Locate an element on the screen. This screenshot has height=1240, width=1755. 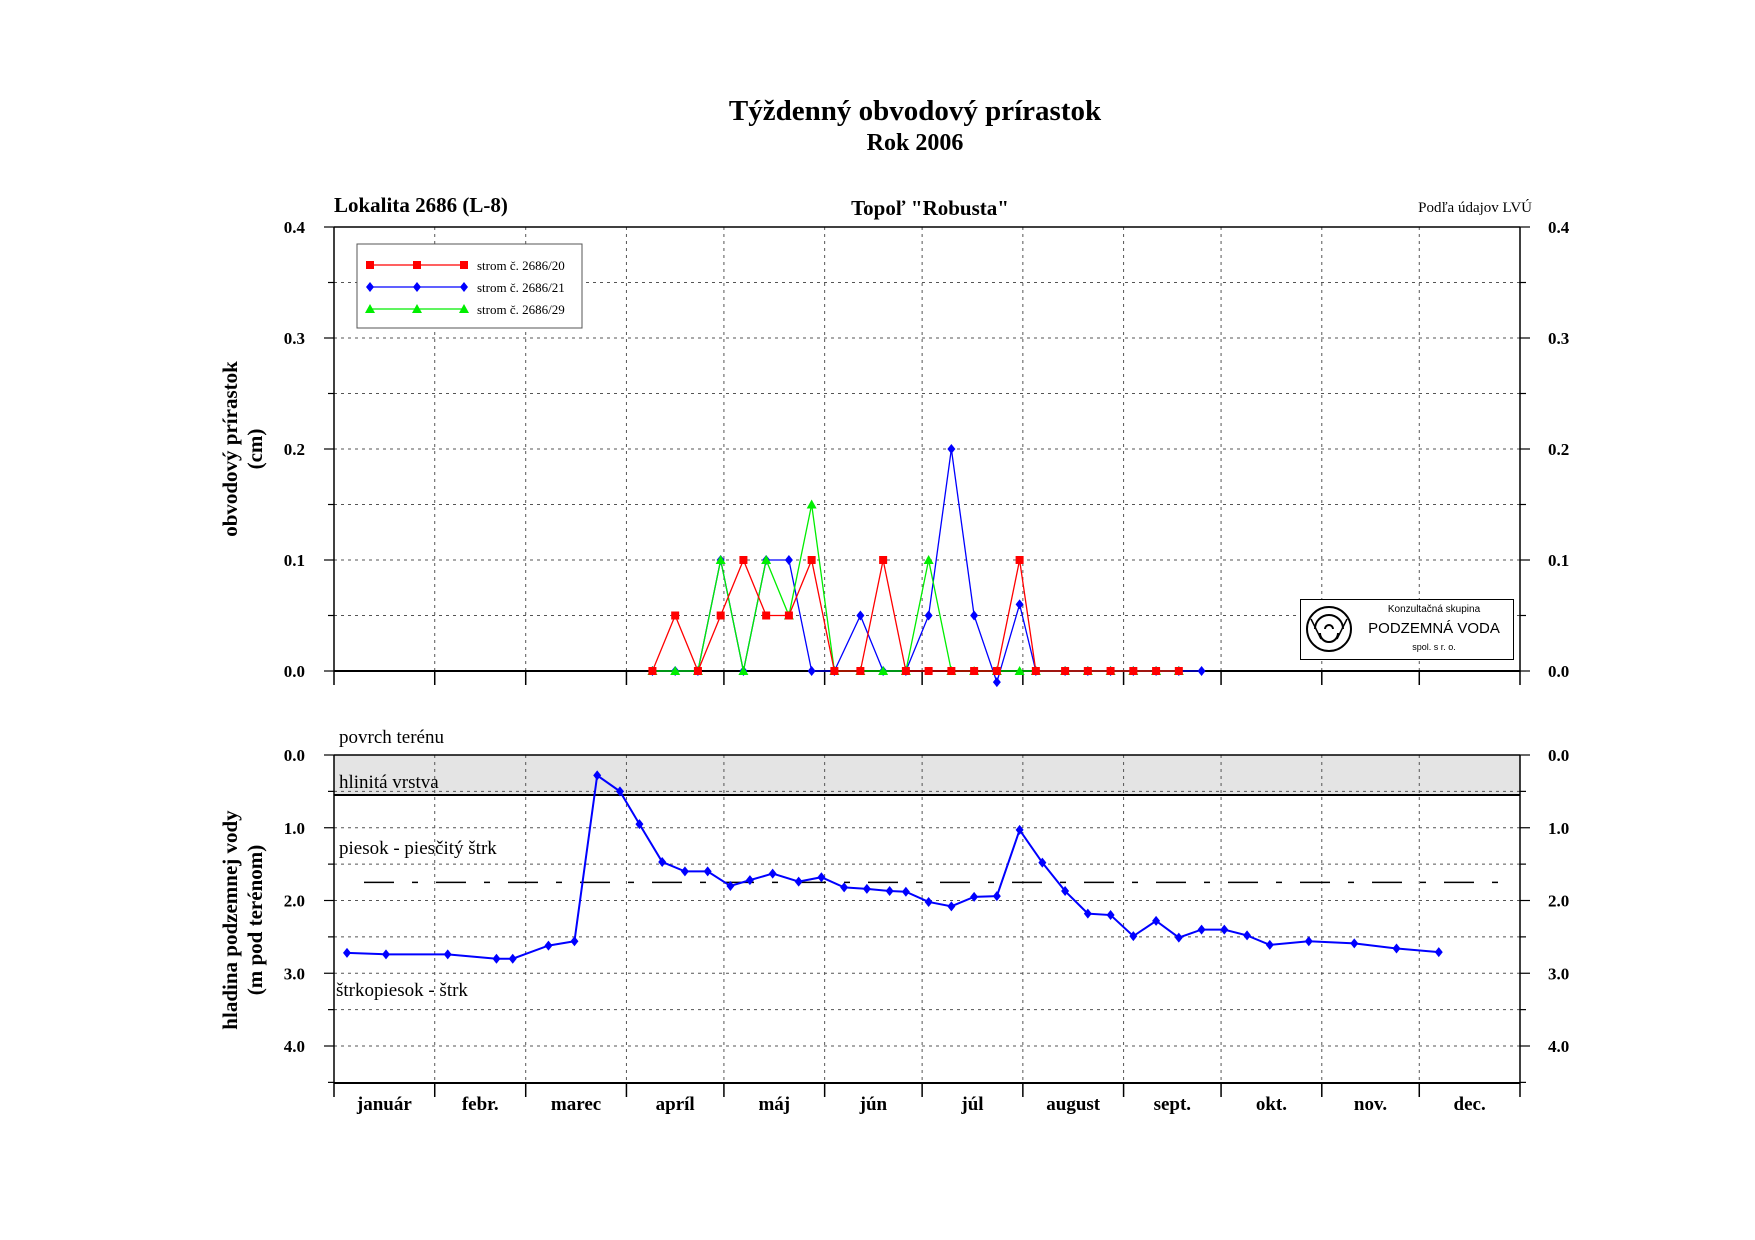
layer-label-surface: povrch terénu is located at coordinates (391, 737).